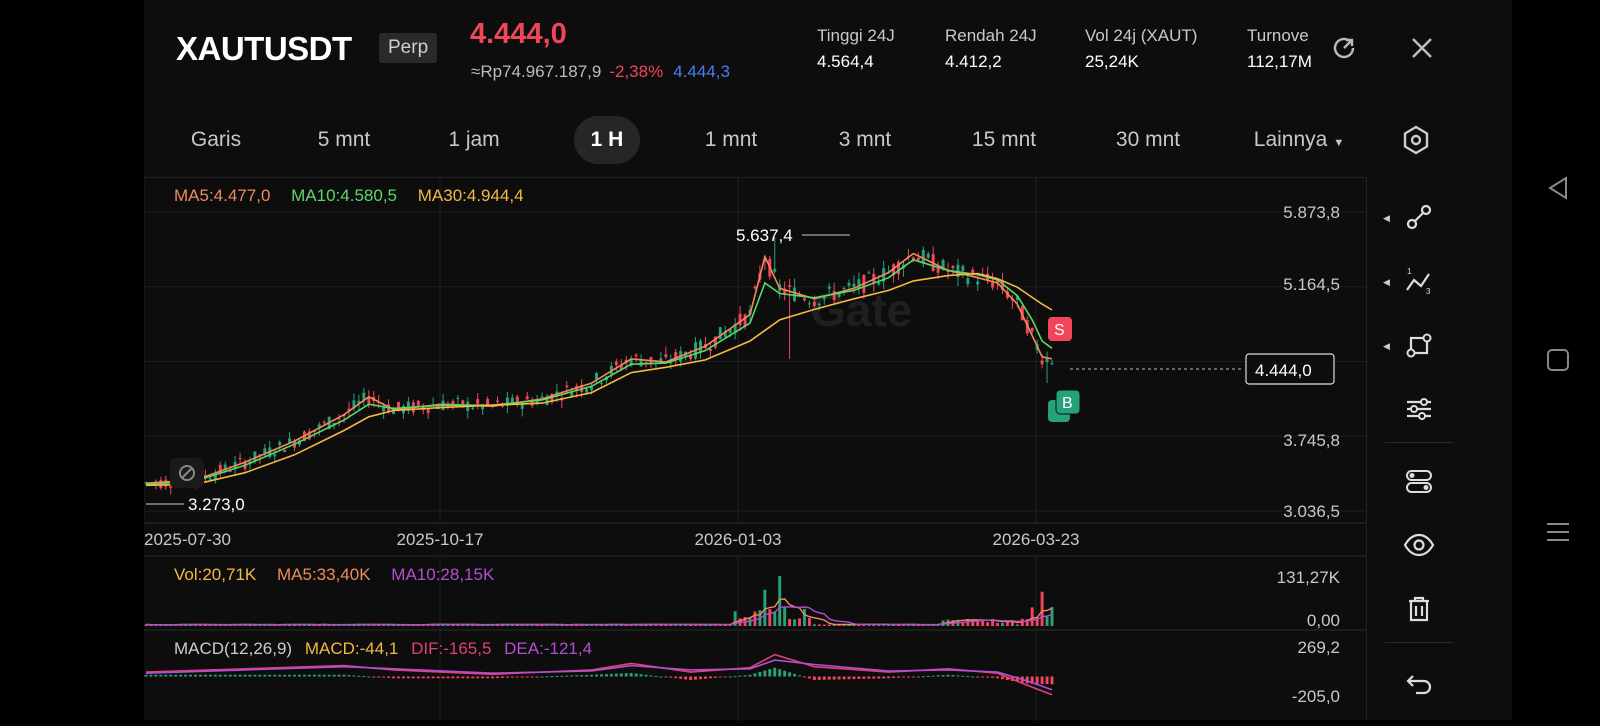 Image resolution: width=1600 pixels, height=726 pixels. I want to click on stat-value: 25,24K, so click(1112, 61).